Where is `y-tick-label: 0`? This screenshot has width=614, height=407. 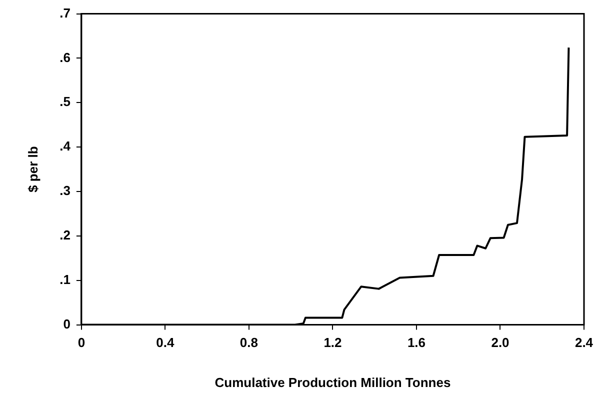 y-tick-label: 0 is located at coordinates (66, 324).